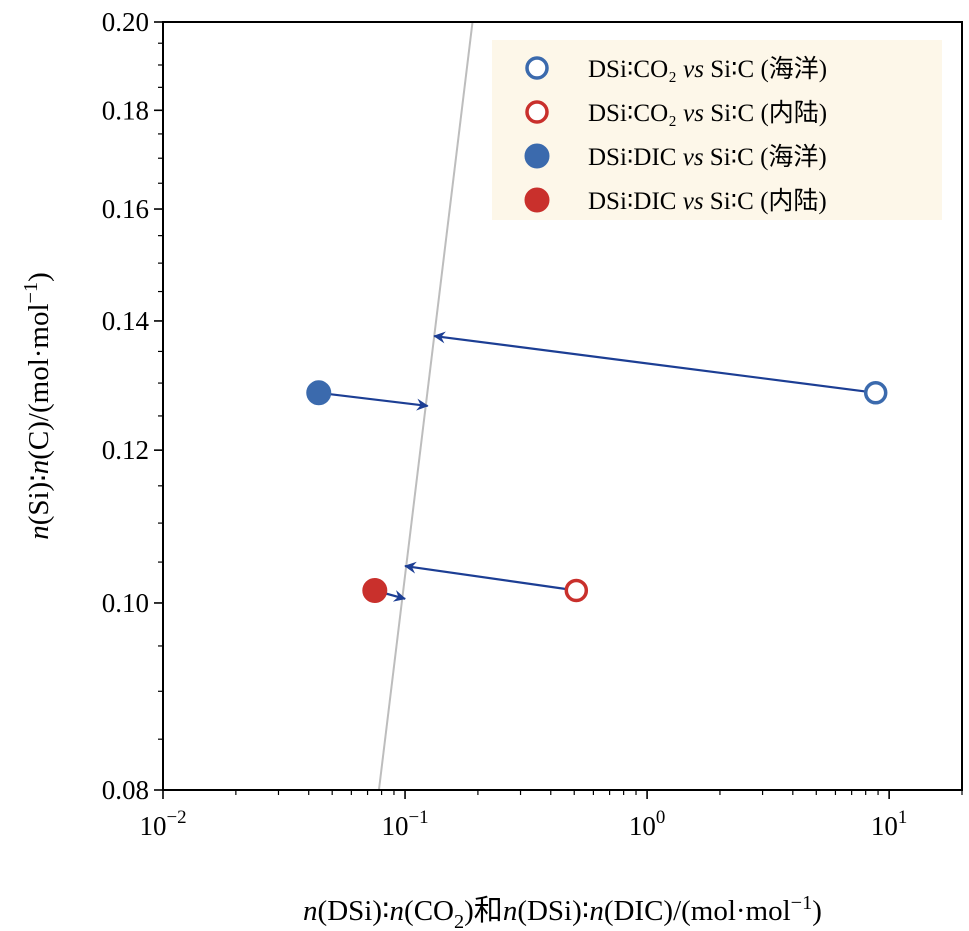  I want to click on x-tick-label: 10⁻², so click(162, 824).